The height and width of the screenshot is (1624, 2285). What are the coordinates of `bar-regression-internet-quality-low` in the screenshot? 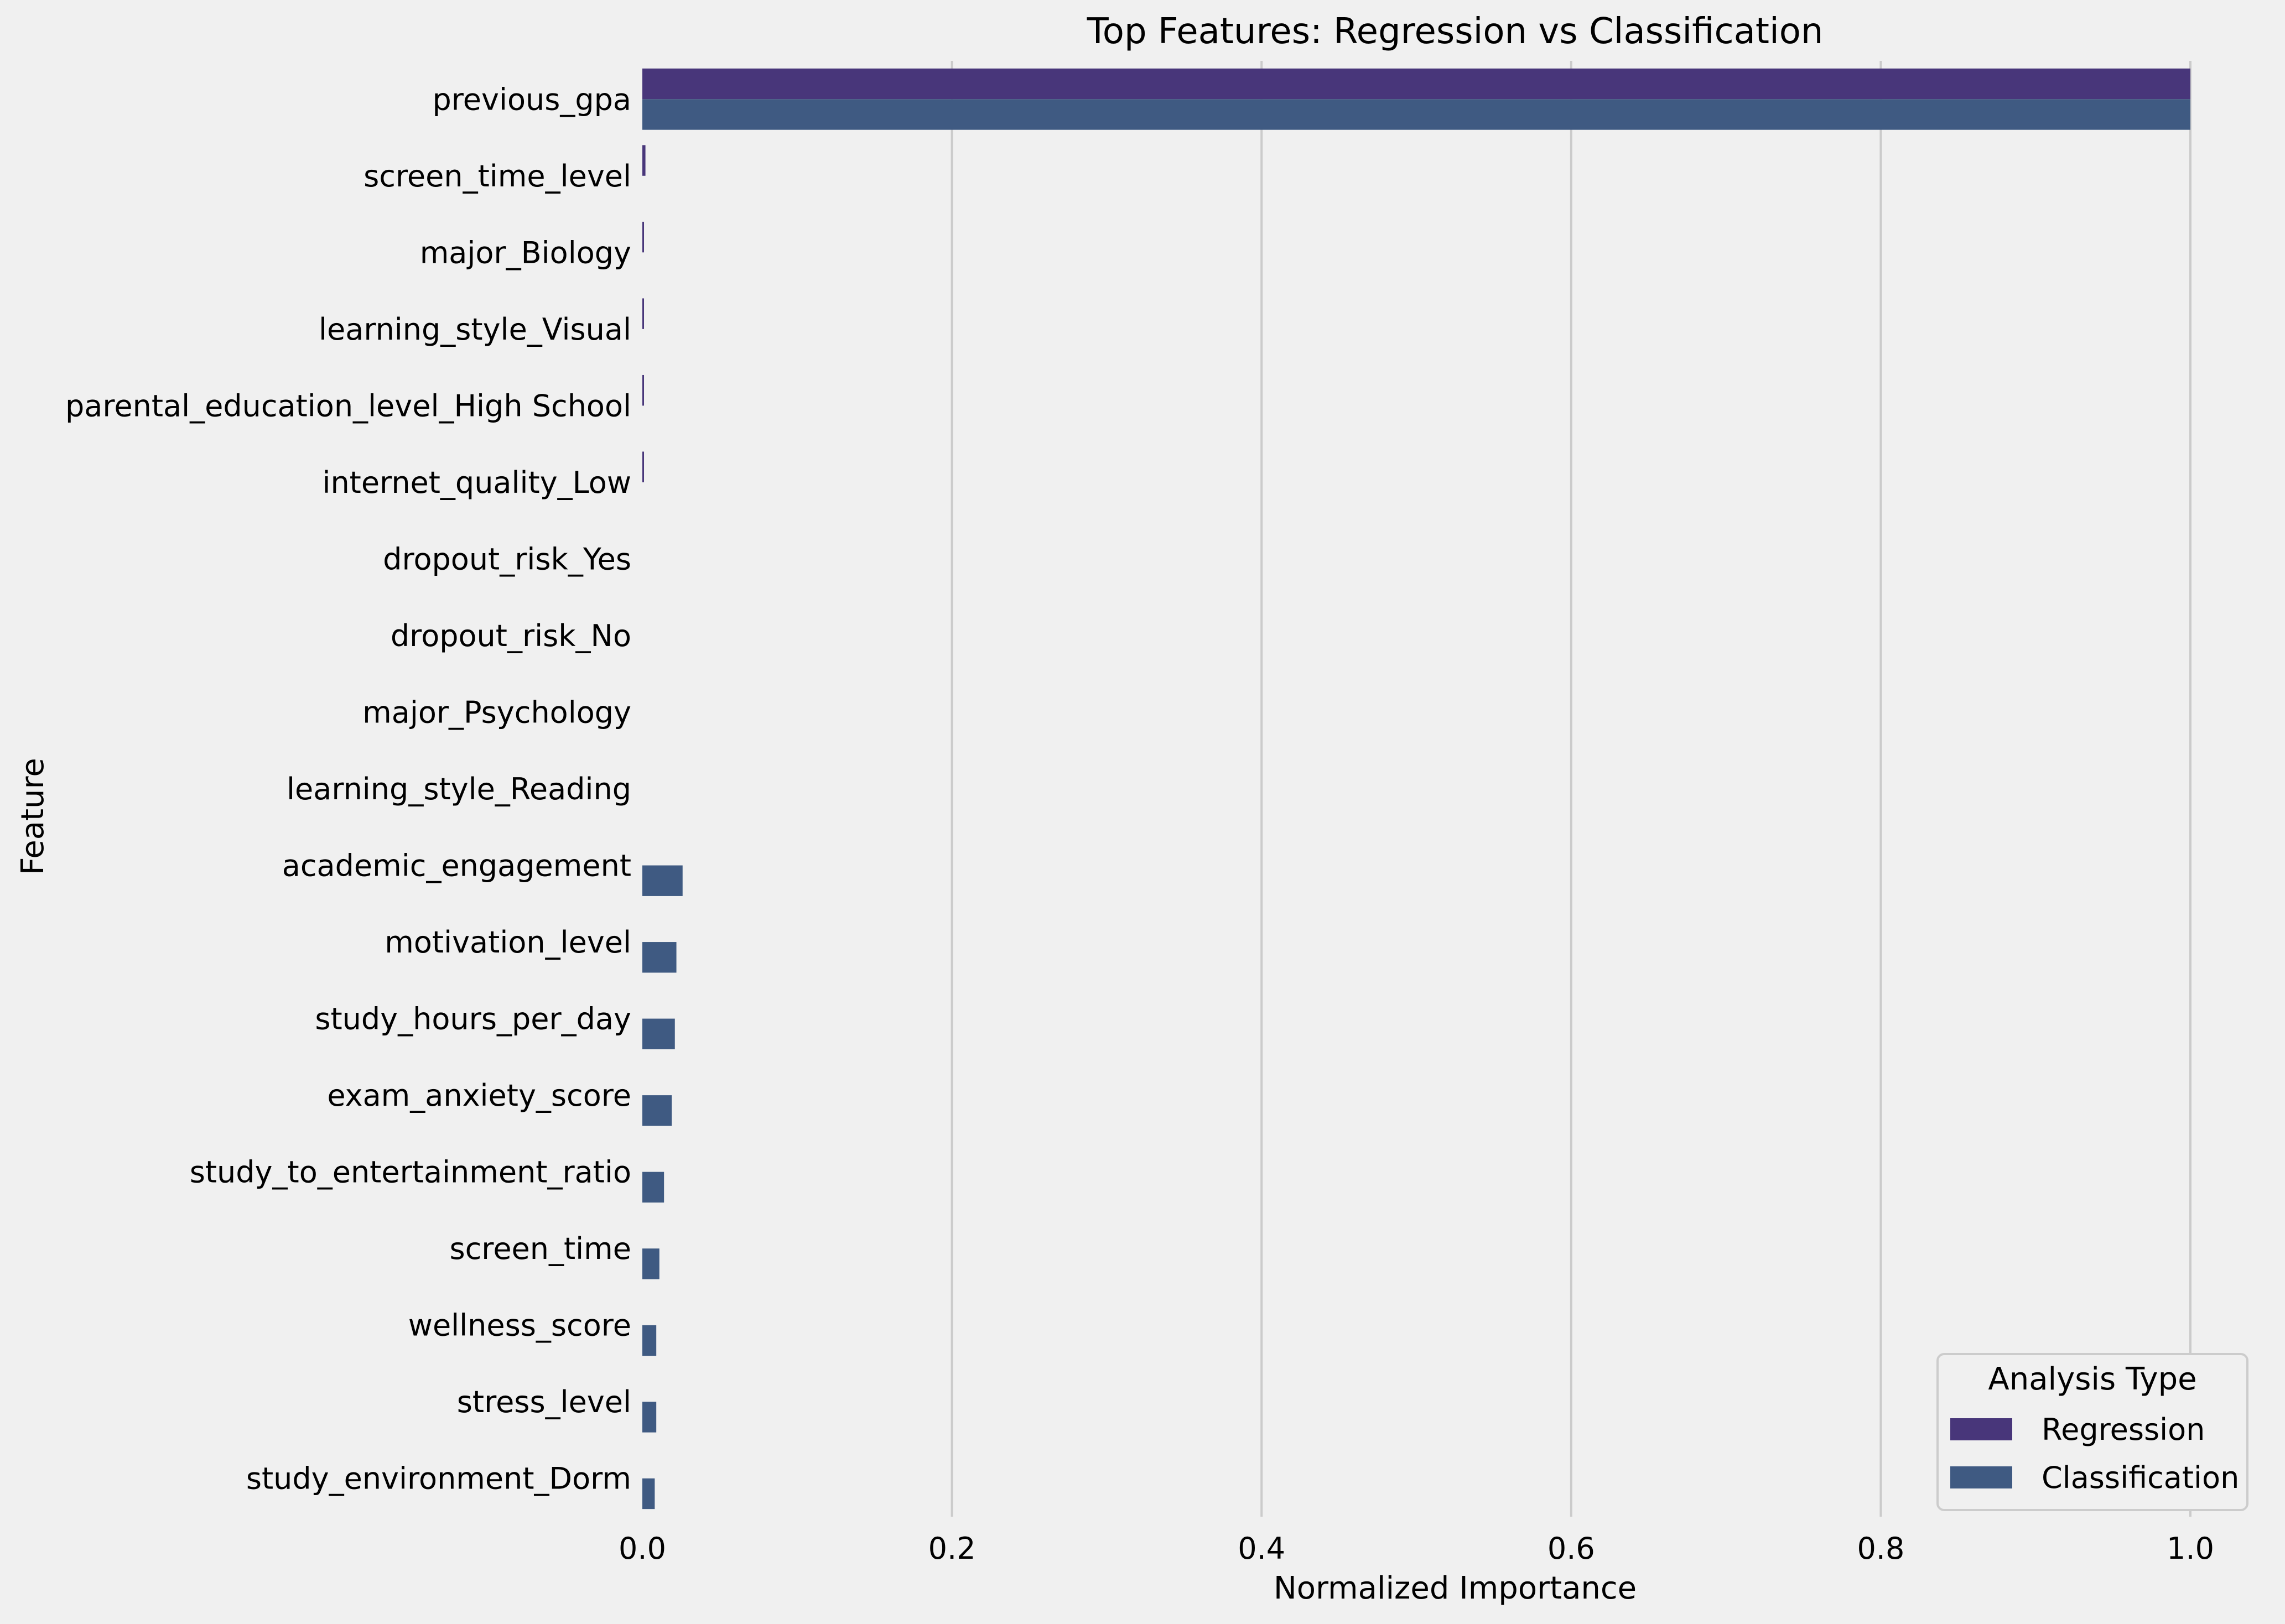 It's located at (643, 466).